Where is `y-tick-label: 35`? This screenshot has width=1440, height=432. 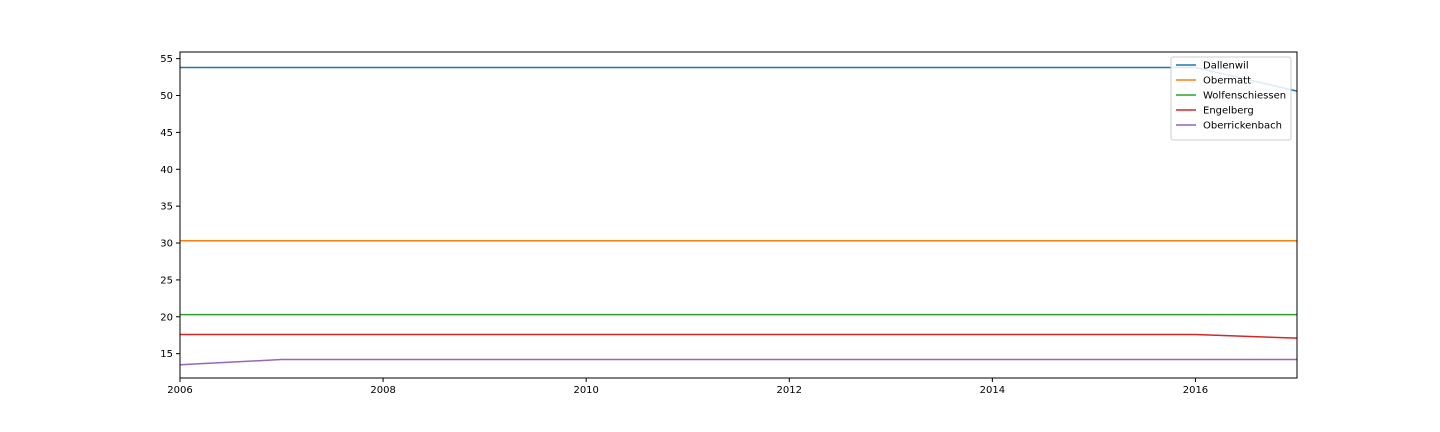
y-tick-label: 35 is located at coordinates (166, 207).